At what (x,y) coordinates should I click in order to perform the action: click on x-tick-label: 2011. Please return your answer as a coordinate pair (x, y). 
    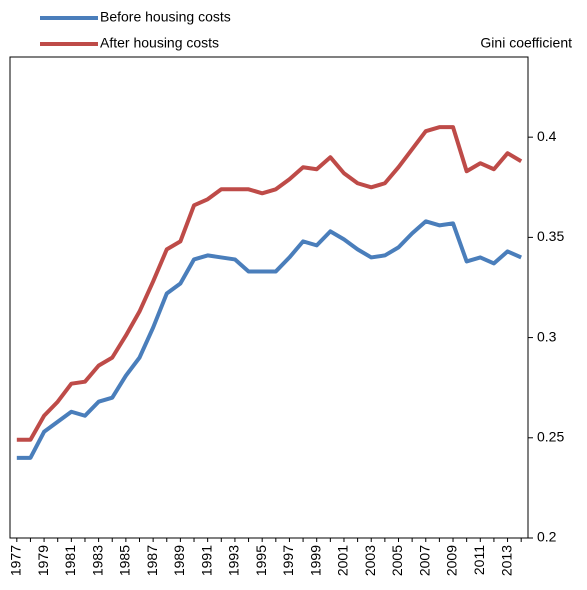
    Looking at the image, I should click on (479, 560).